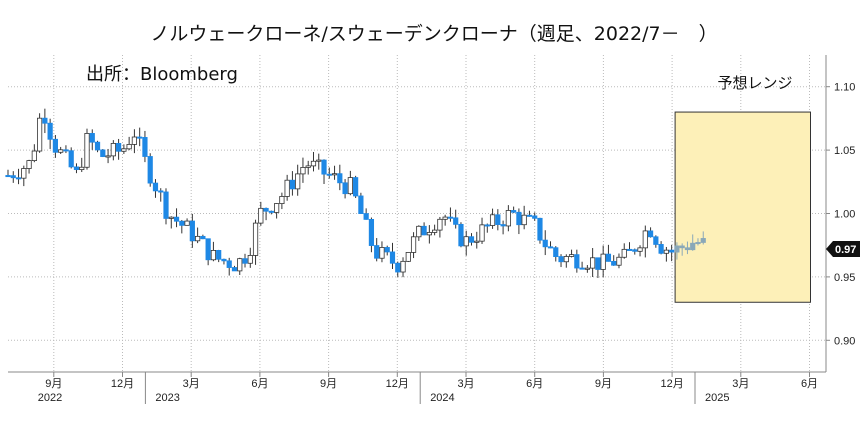  Describe the element at coordinates (717, 398) in the screenshot. I see `year-label: 2025` at that location.